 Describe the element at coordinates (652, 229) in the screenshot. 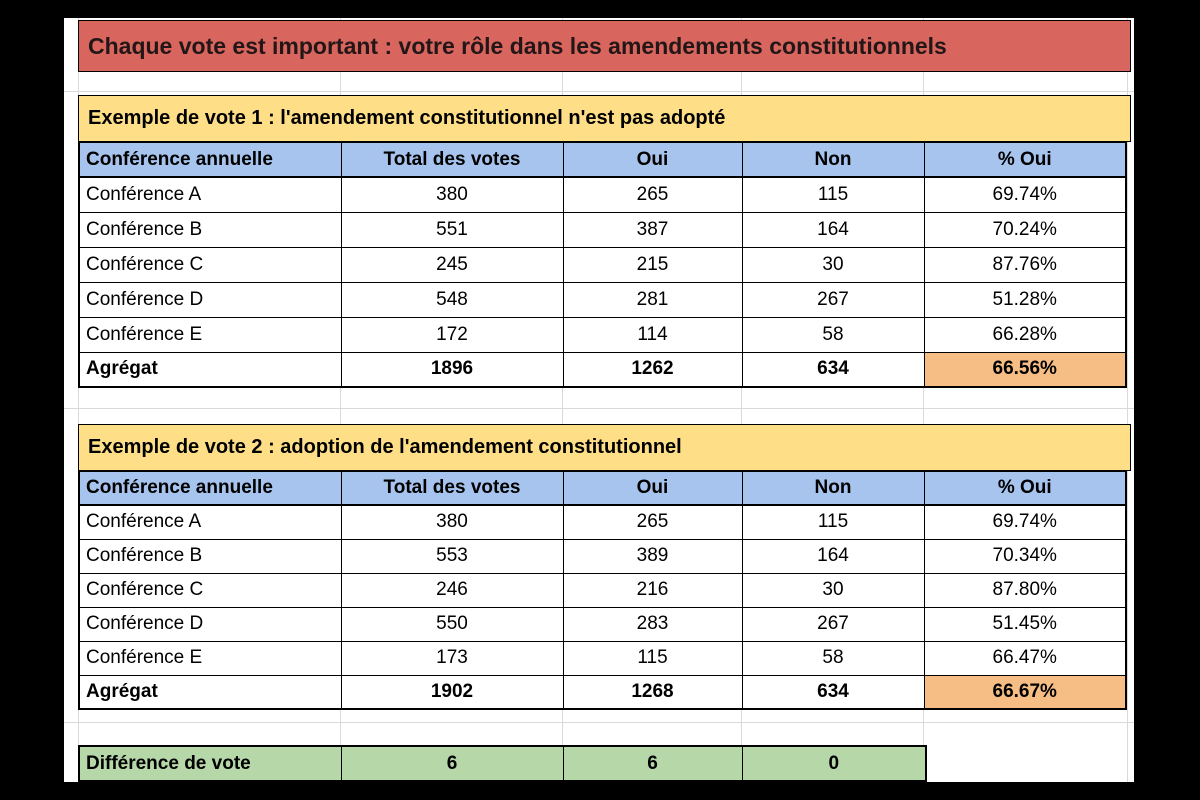

I see `cell-oui: 387` at that location.